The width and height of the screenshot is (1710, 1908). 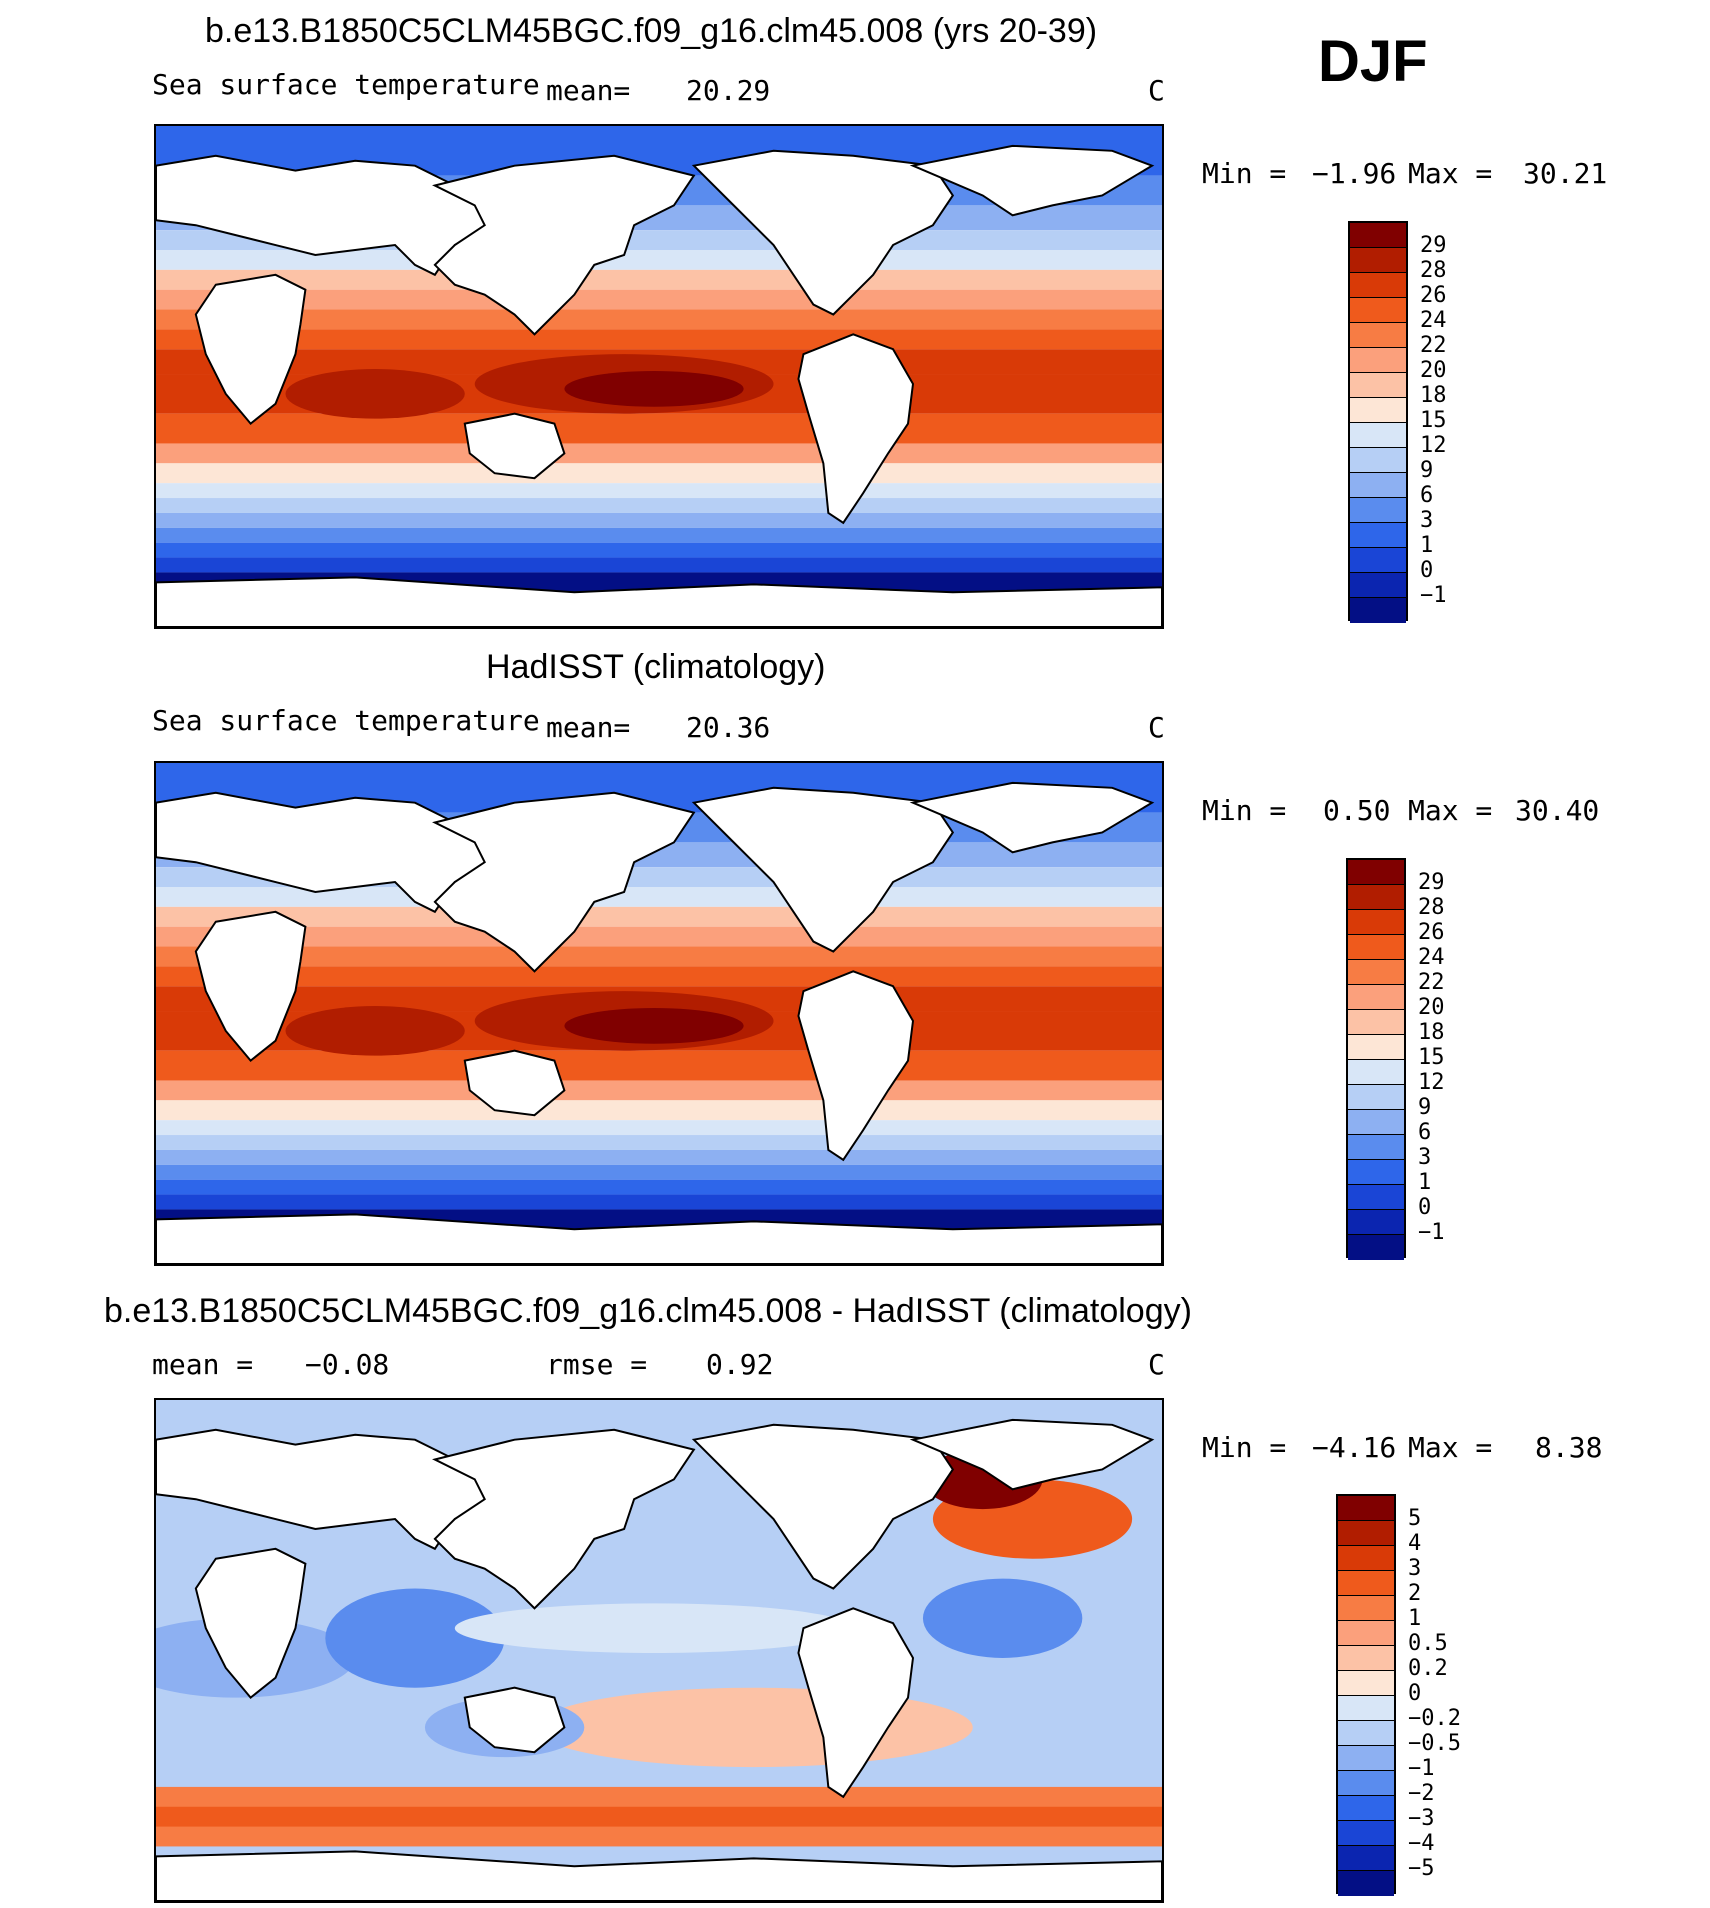 What do you see at coordinates (1427, 470) in the screenshot?
I see `colorbar-tick-label: 9` at bounding box center [1427, 470].